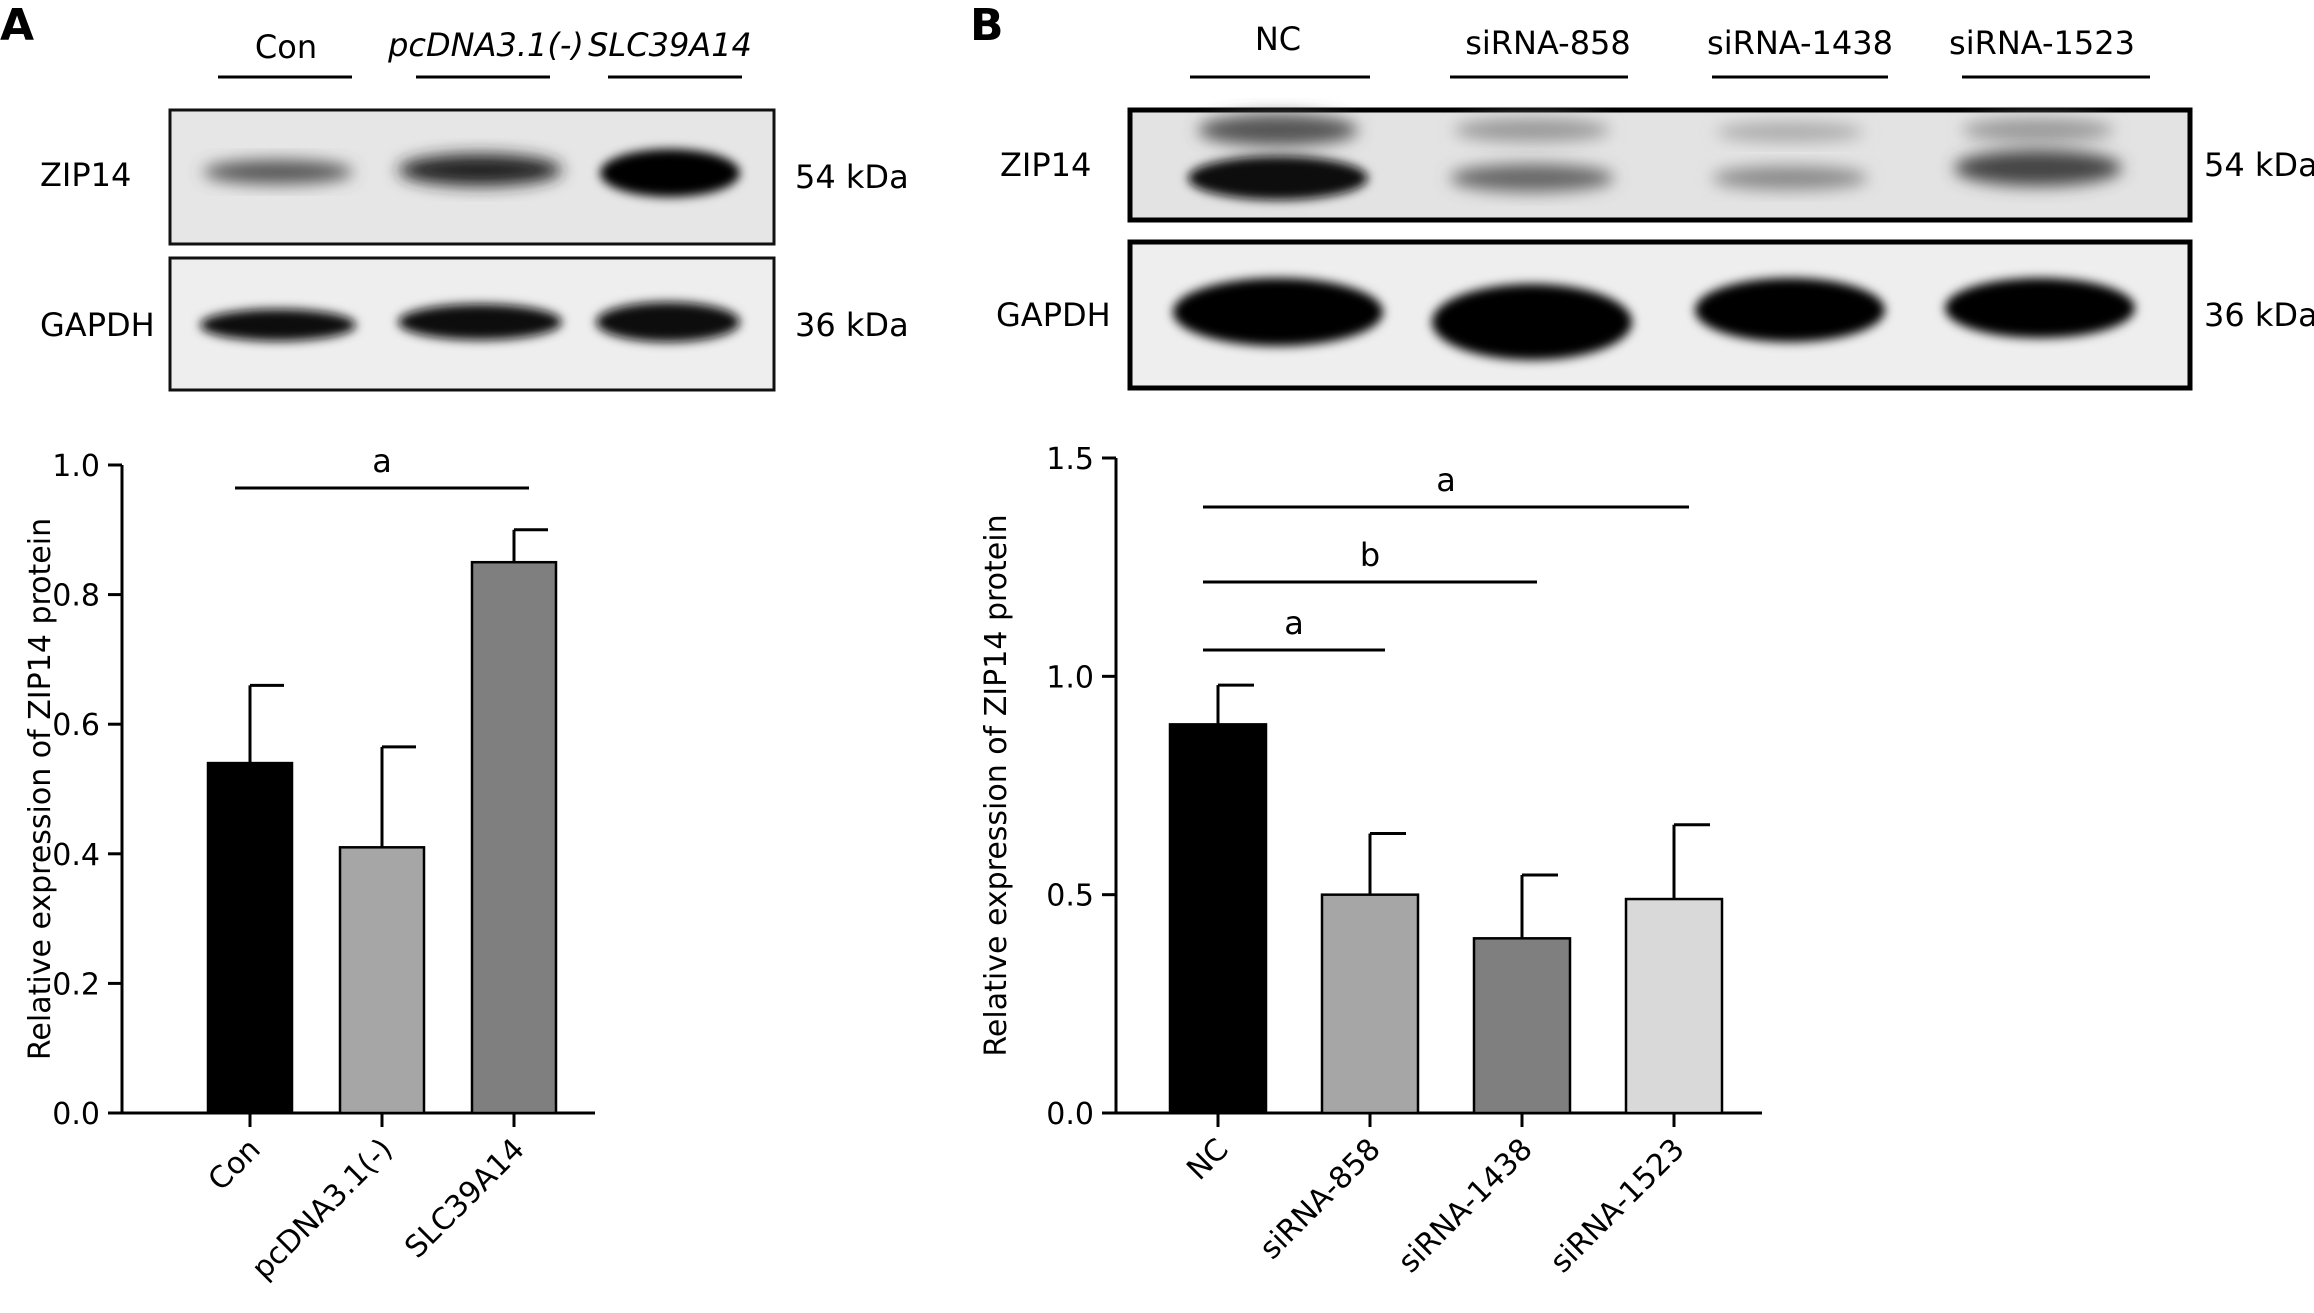 The height and width of the screenshot is (1313, 2314). I want to click on x-tick-label: siRNA-1438, so click(1466, 1206).